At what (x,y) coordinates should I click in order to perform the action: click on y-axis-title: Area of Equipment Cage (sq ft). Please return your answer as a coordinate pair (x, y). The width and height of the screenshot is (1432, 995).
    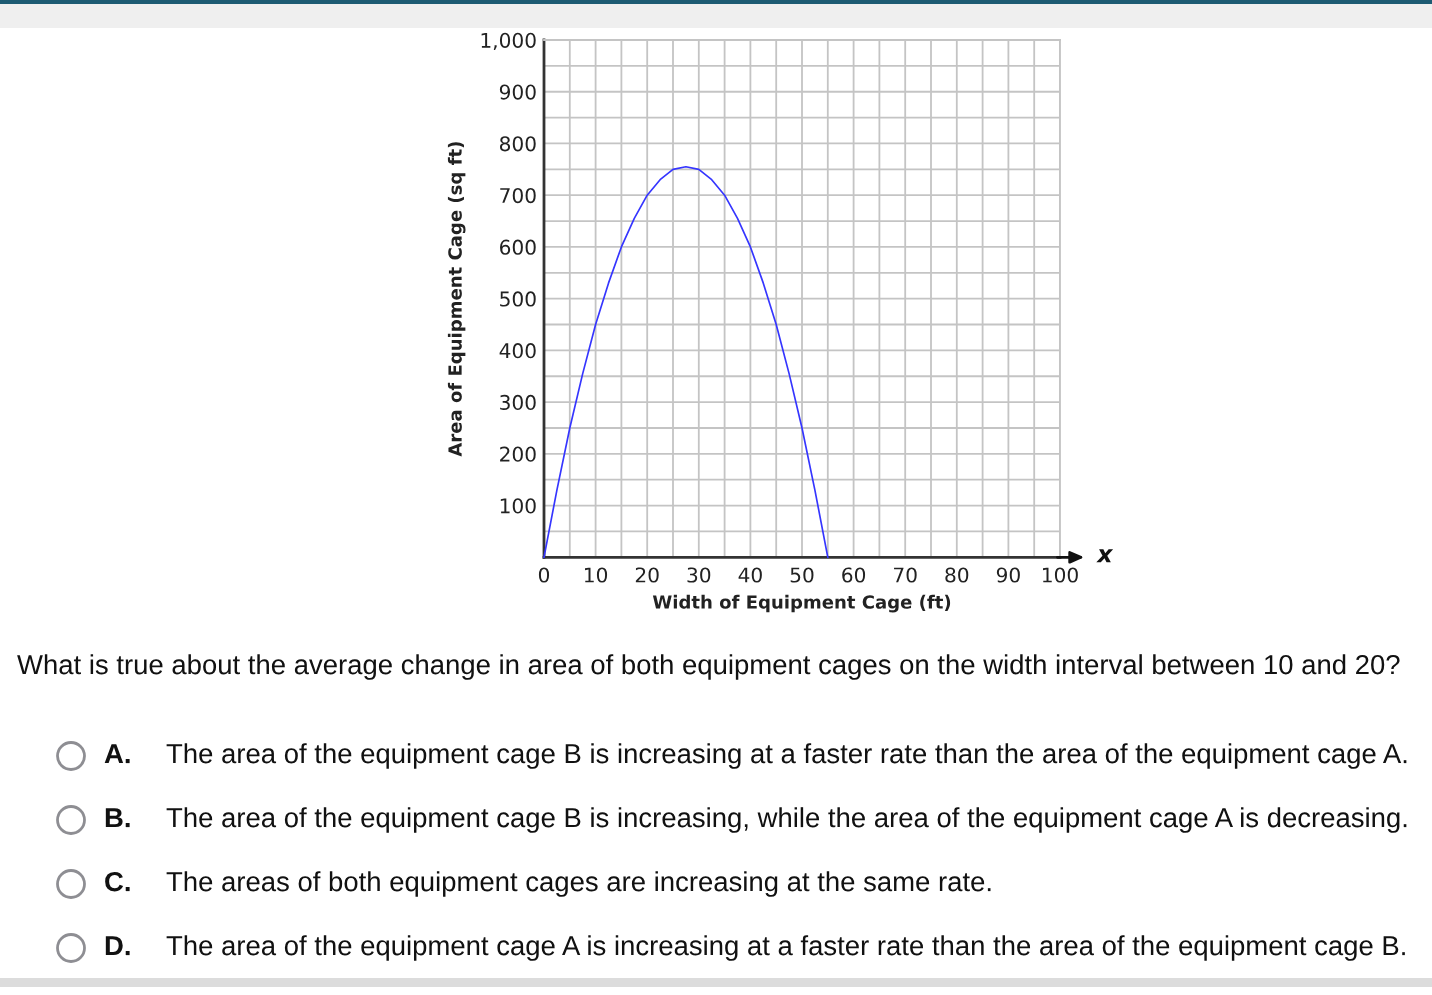
    Looking at the image, I should click on (456, 299).